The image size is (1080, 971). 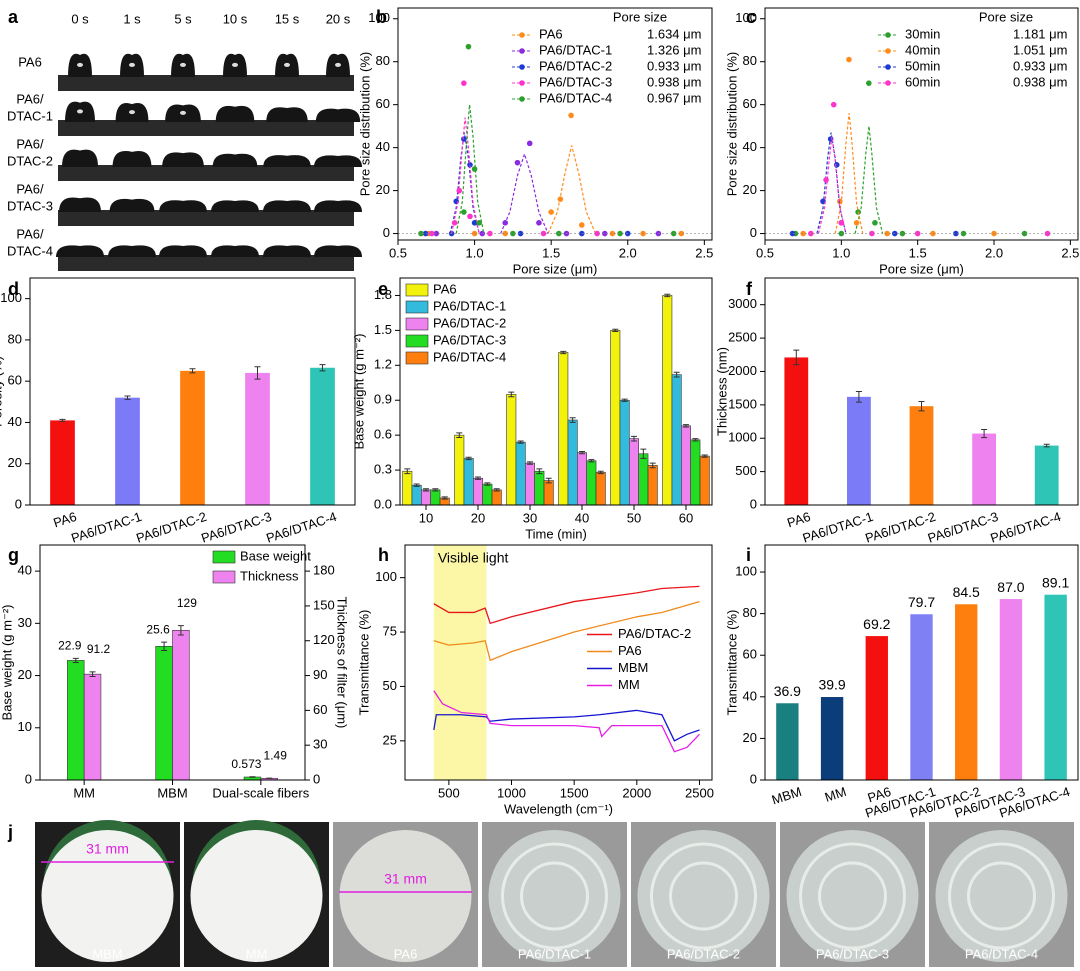 I want to click on legend-label: PA6, so click(x=445, y=288).